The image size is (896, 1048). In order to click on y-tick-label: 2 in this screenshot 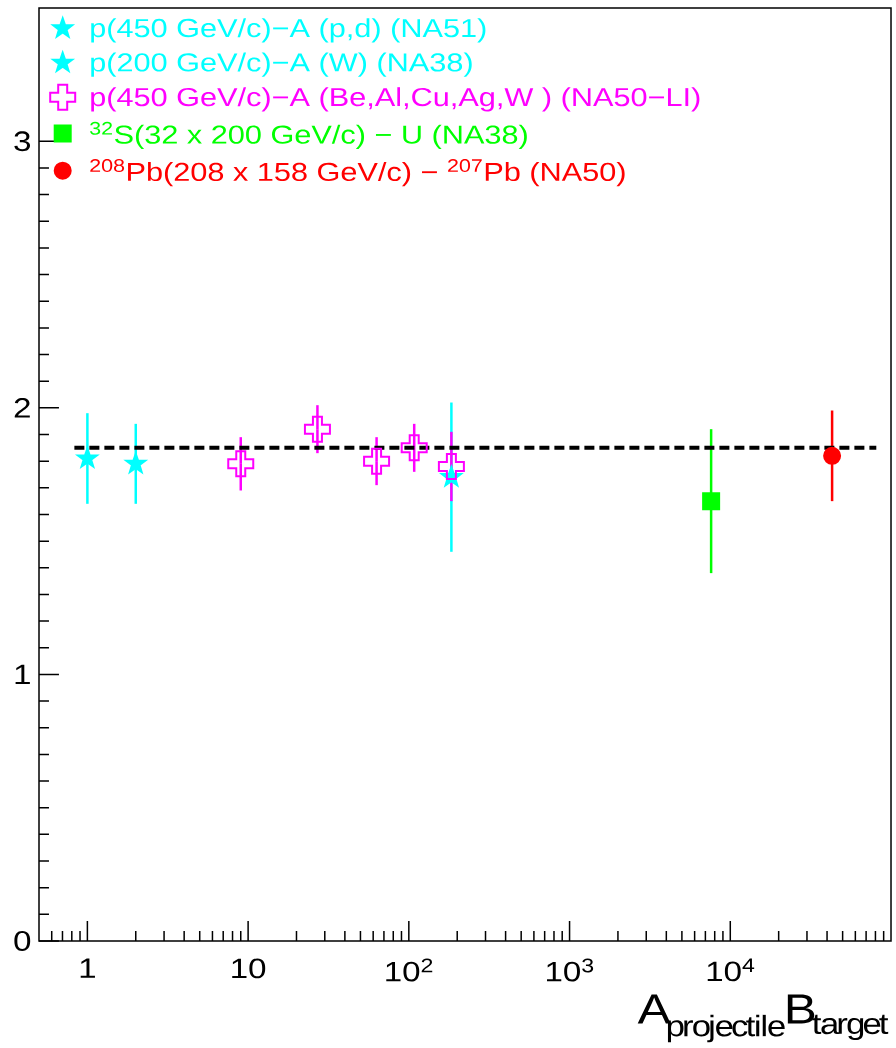, I will do `click(22, 408)`.